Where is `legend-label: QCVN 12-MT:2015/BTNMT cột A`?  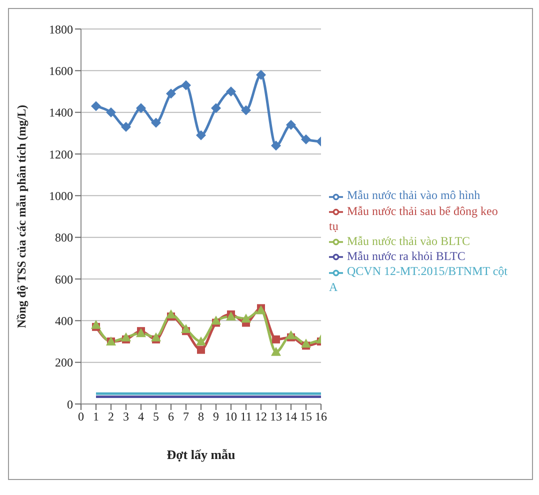 legend-label: QCVN 12-MT:2015/BTNMT cột A is located at coordinates (418, 279).